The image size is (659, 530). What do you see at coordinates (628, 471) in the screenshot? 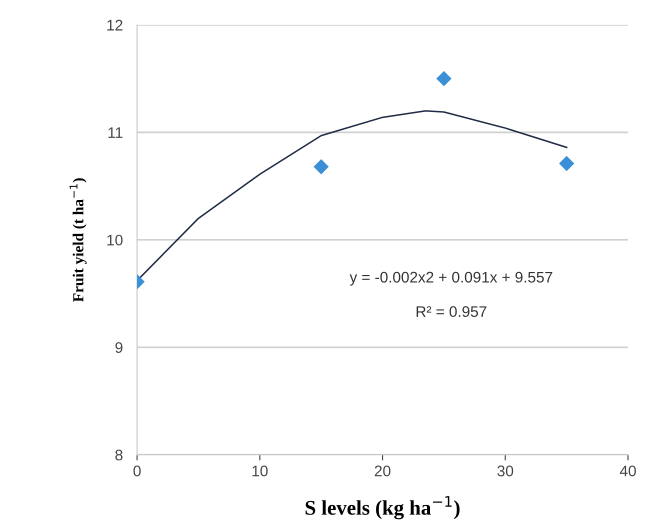
I see `x-tick-label: 40` at bounding box center [628, 471].